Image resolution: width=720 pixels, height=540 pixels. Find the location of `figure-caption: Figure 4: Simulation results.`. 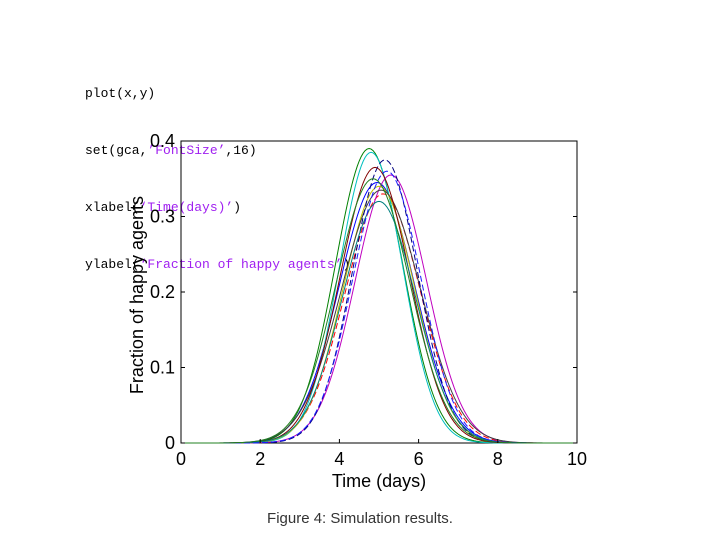

figure-caption: Figure 4: Simulation results. is located at coordinates (360, 518).